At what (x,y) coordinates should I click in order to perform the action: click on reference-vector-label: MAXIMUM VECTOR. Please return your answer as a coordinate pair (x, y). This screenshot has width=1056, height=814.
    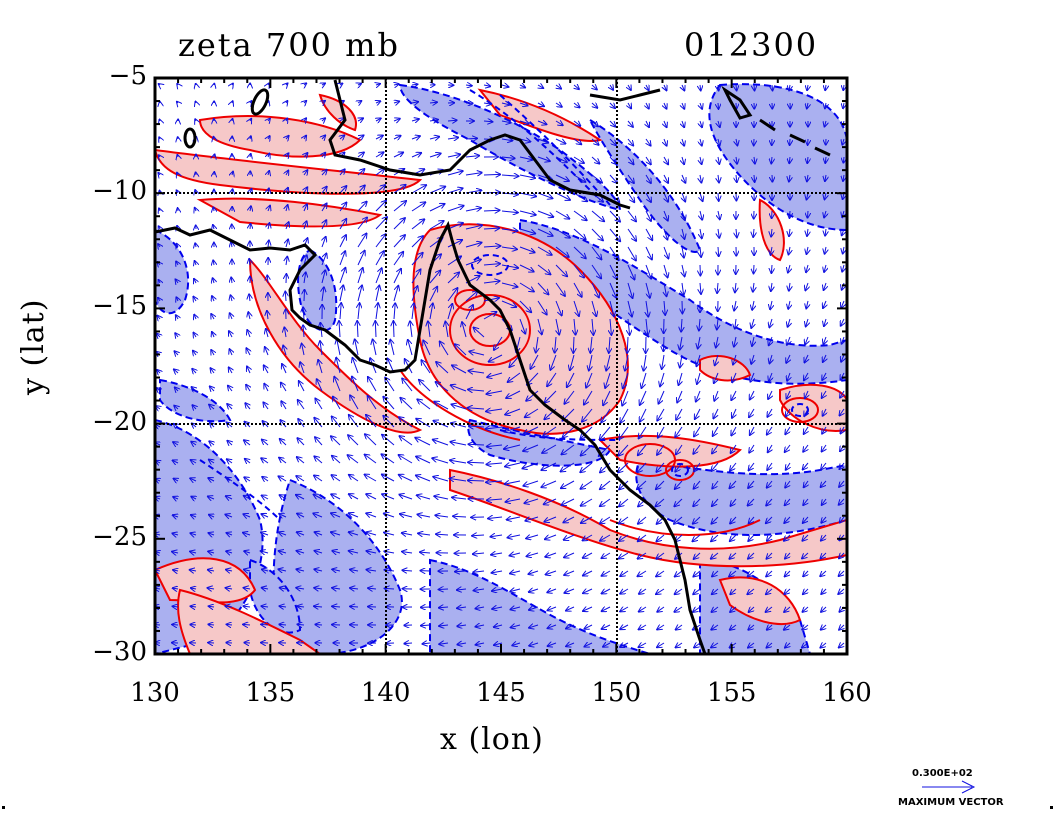
    Looking at the image, I should click on (951, 802).